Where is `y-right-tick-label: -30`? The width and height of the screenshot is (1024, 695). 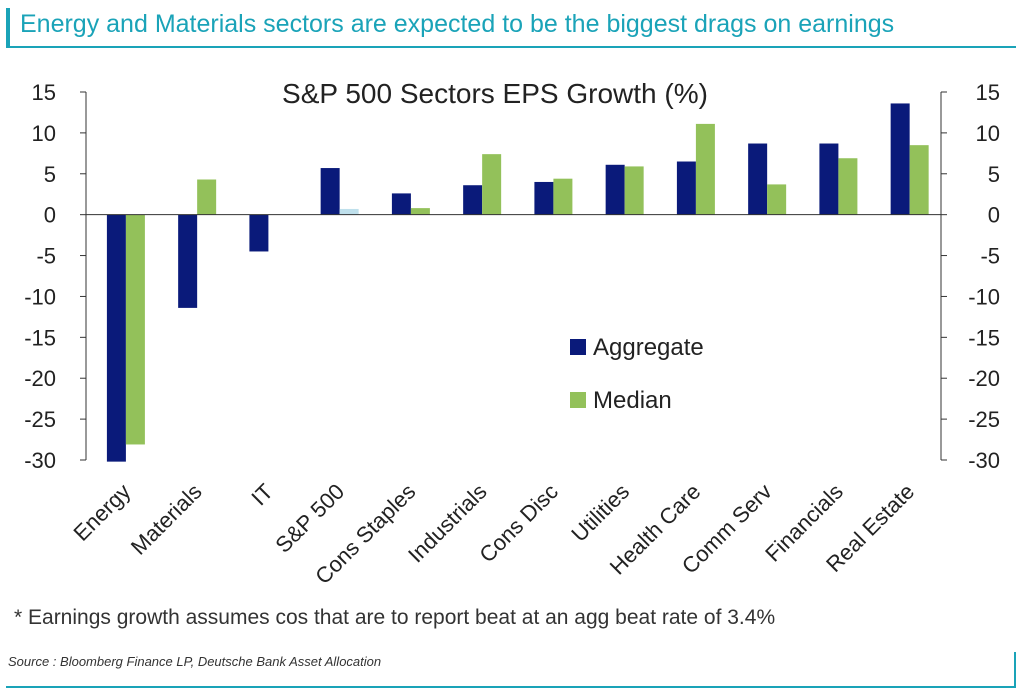 y-right-tick-label: -30 is located at coordinates (984, 460).